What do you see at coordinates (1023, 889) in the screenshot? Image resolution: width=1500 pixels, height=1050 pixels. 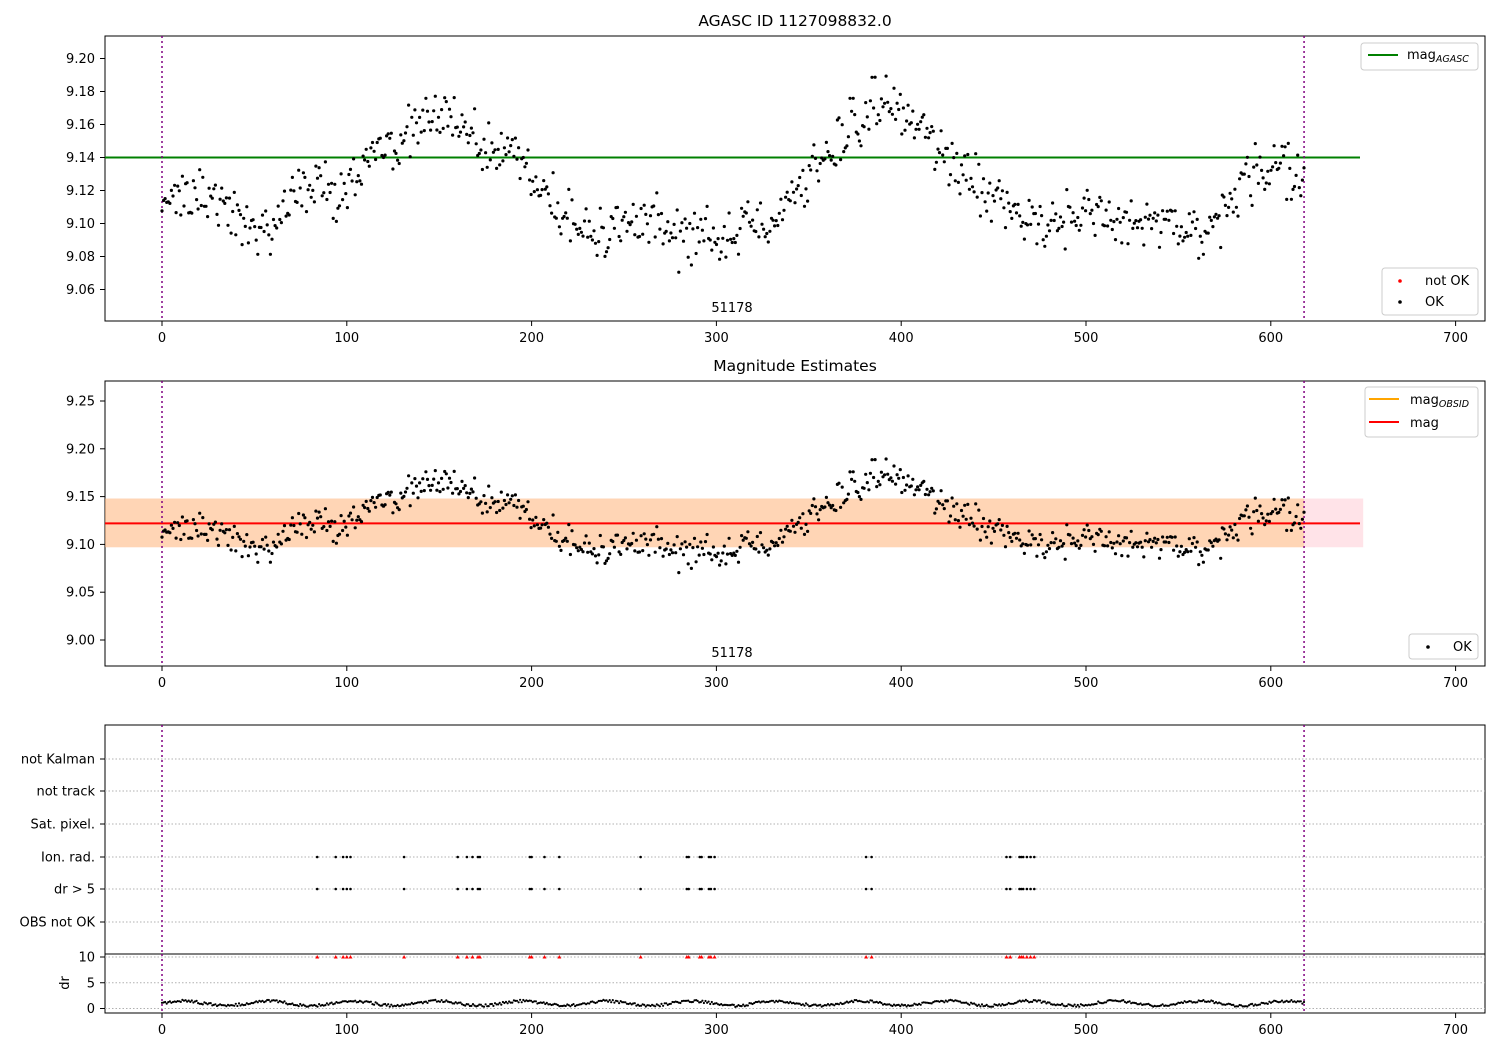 I see `flag-point-dr` at bounding box center [1023, 889].